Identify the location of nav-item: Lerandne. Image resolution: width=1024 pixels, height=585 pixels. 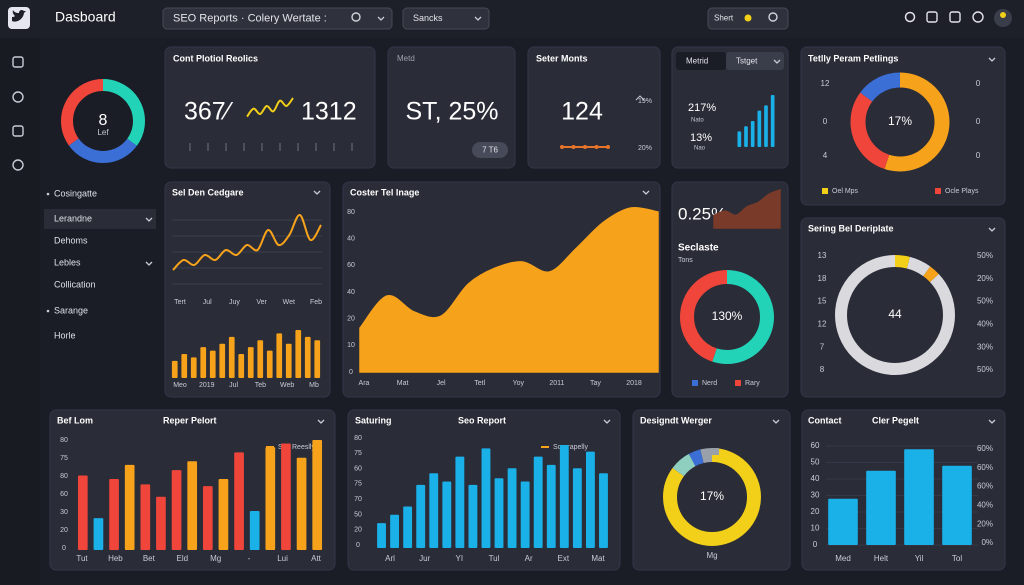
(73, 218).